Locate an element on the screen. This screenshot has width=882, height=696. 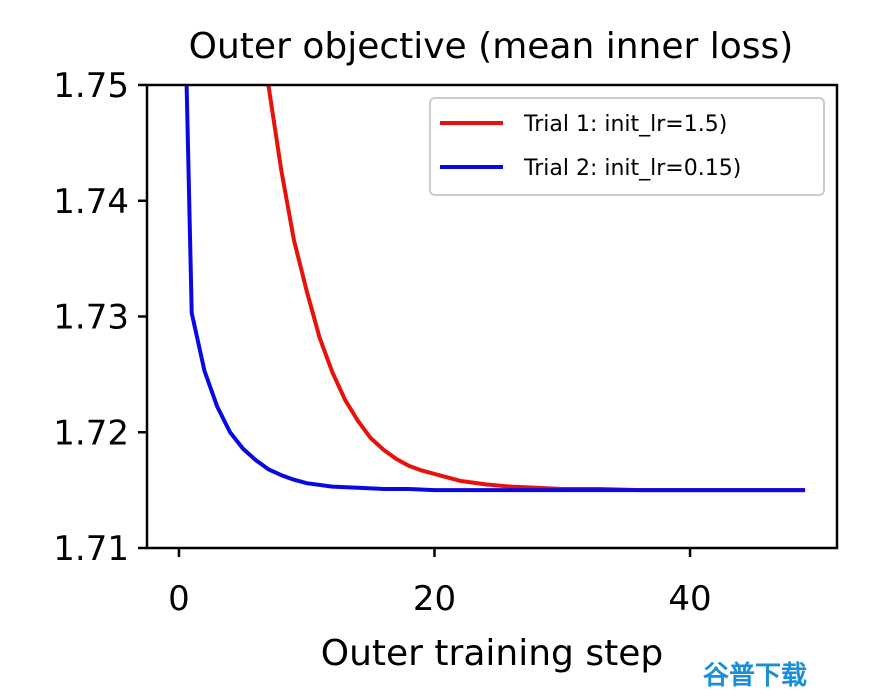
x-tick-label: 20 is located at coordinates (434, 599).